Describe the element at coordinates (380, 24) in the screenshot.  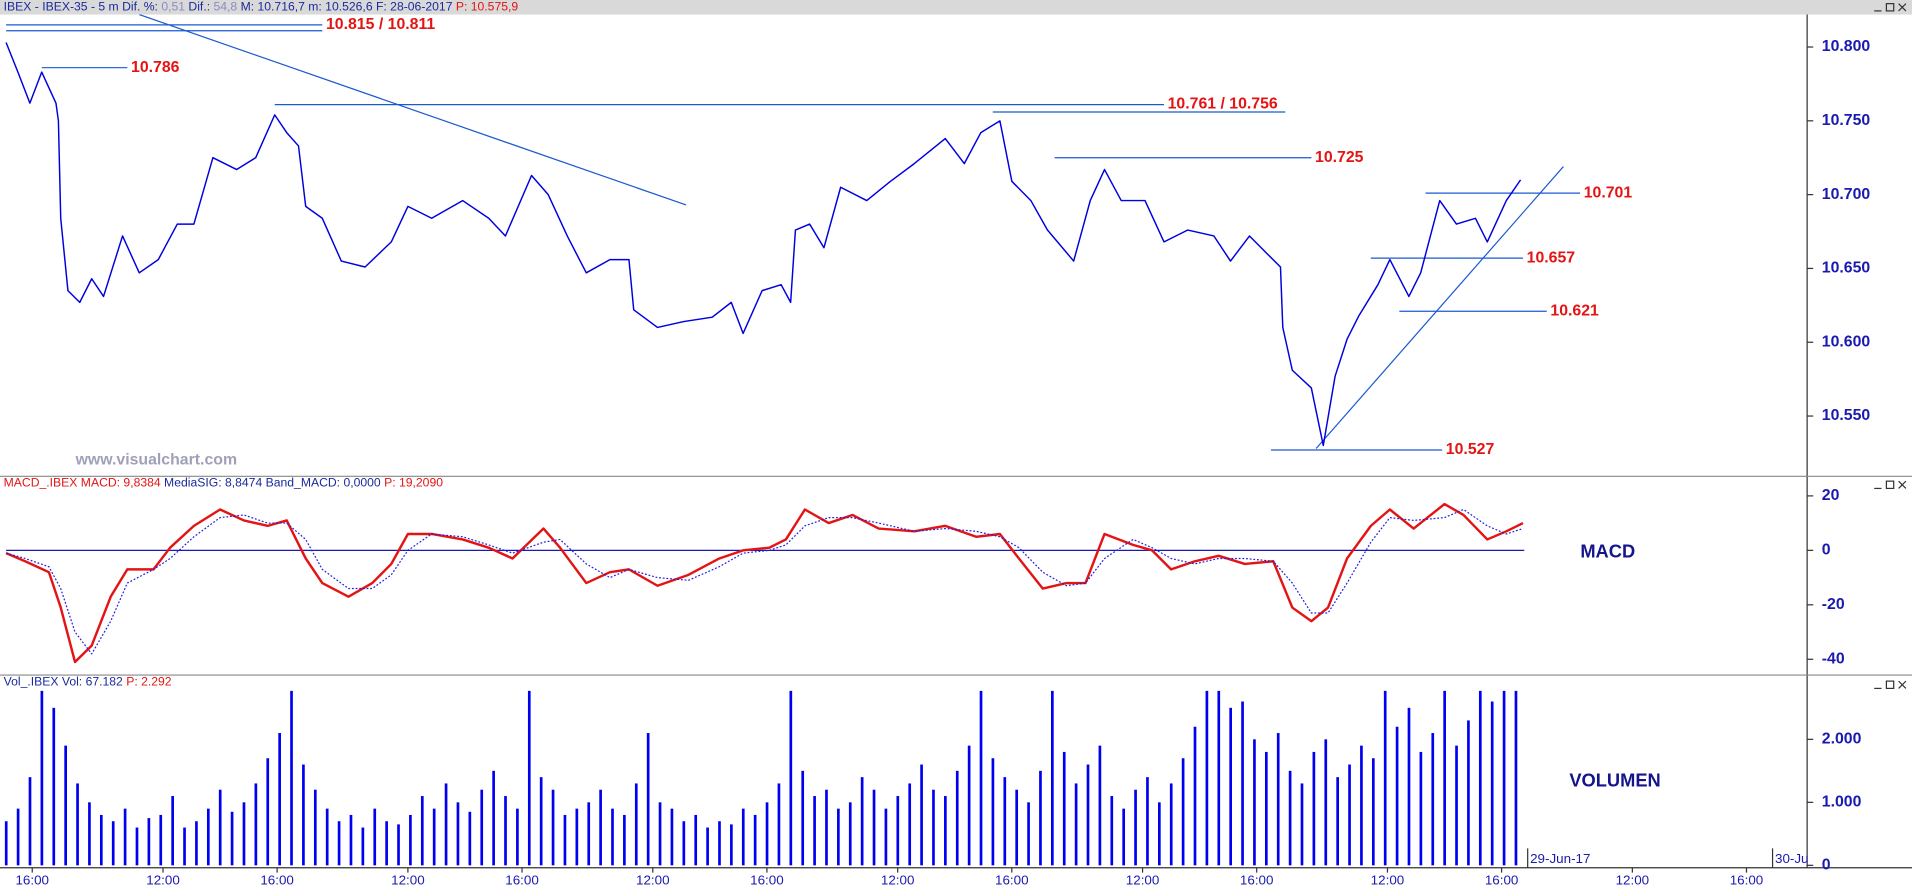
I see `level-label: 10.815 / 10.811` at that location.